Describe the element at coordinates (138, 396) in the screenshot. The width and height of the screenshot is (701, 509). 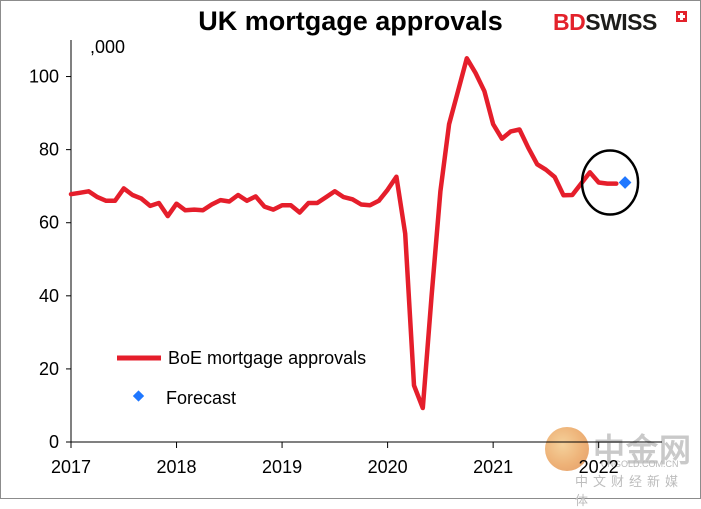
I see `legend-forecast-marker` at that location.